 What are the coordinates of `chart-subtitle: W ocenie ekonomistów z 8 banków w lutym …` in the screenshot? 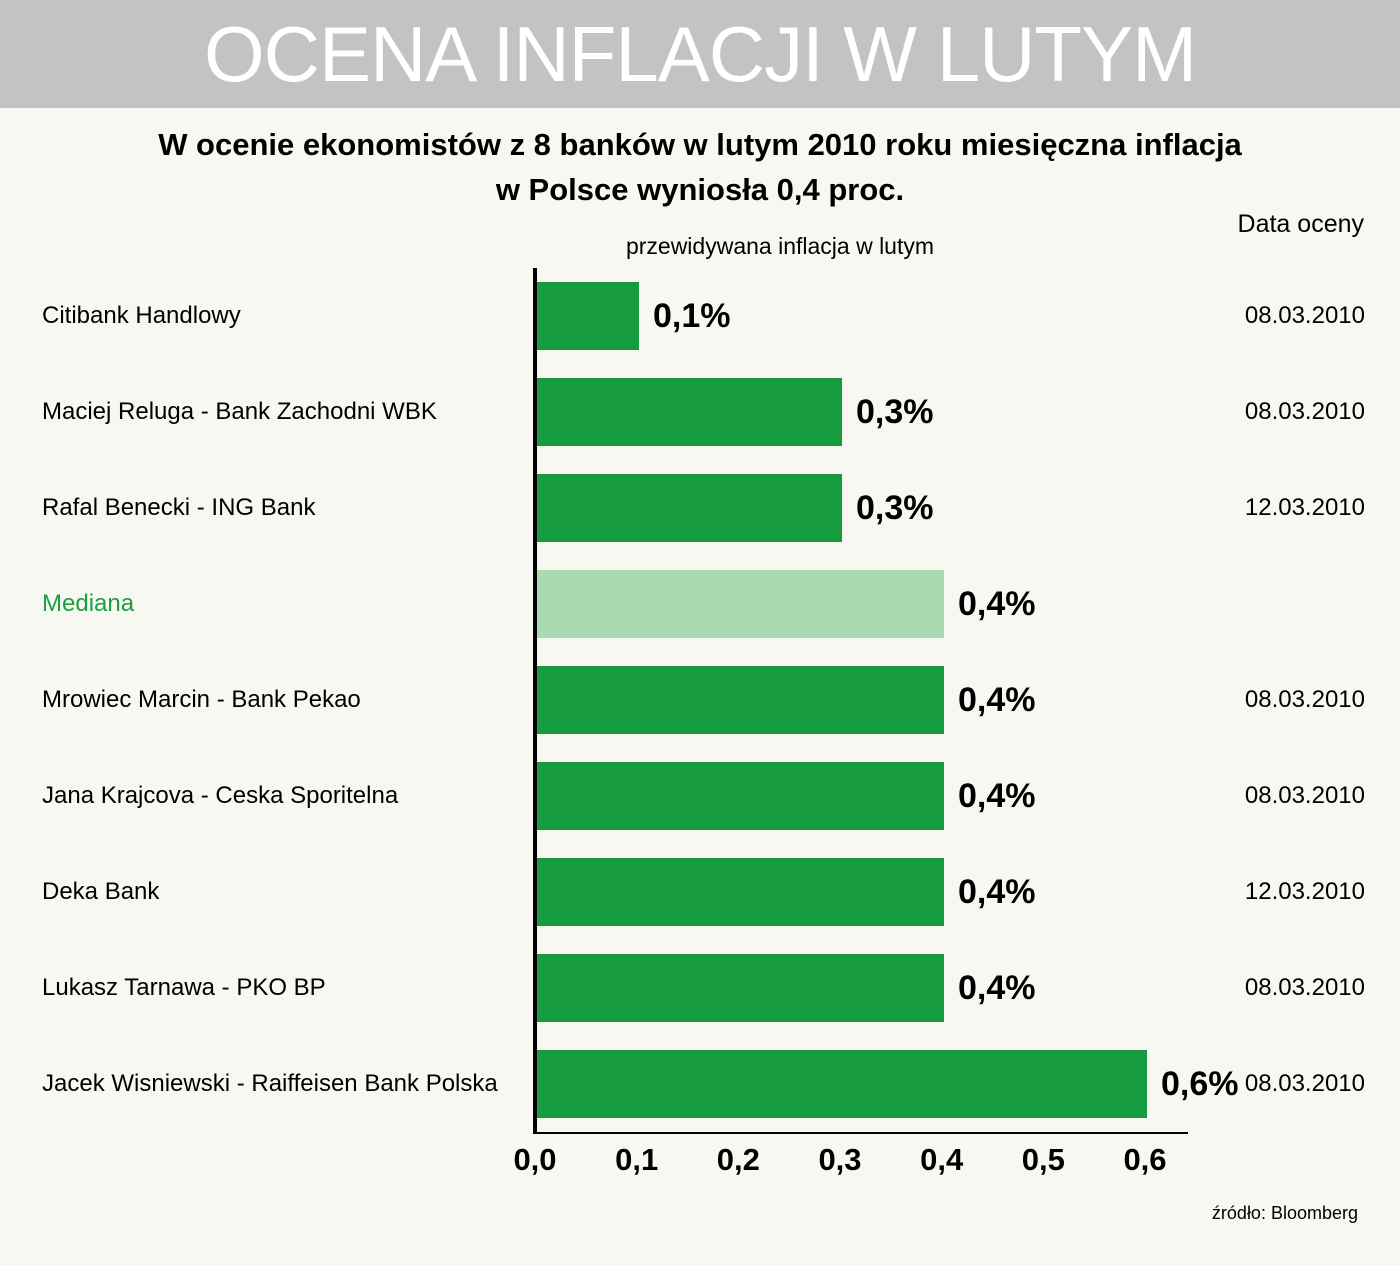 It's located at (700, 167).